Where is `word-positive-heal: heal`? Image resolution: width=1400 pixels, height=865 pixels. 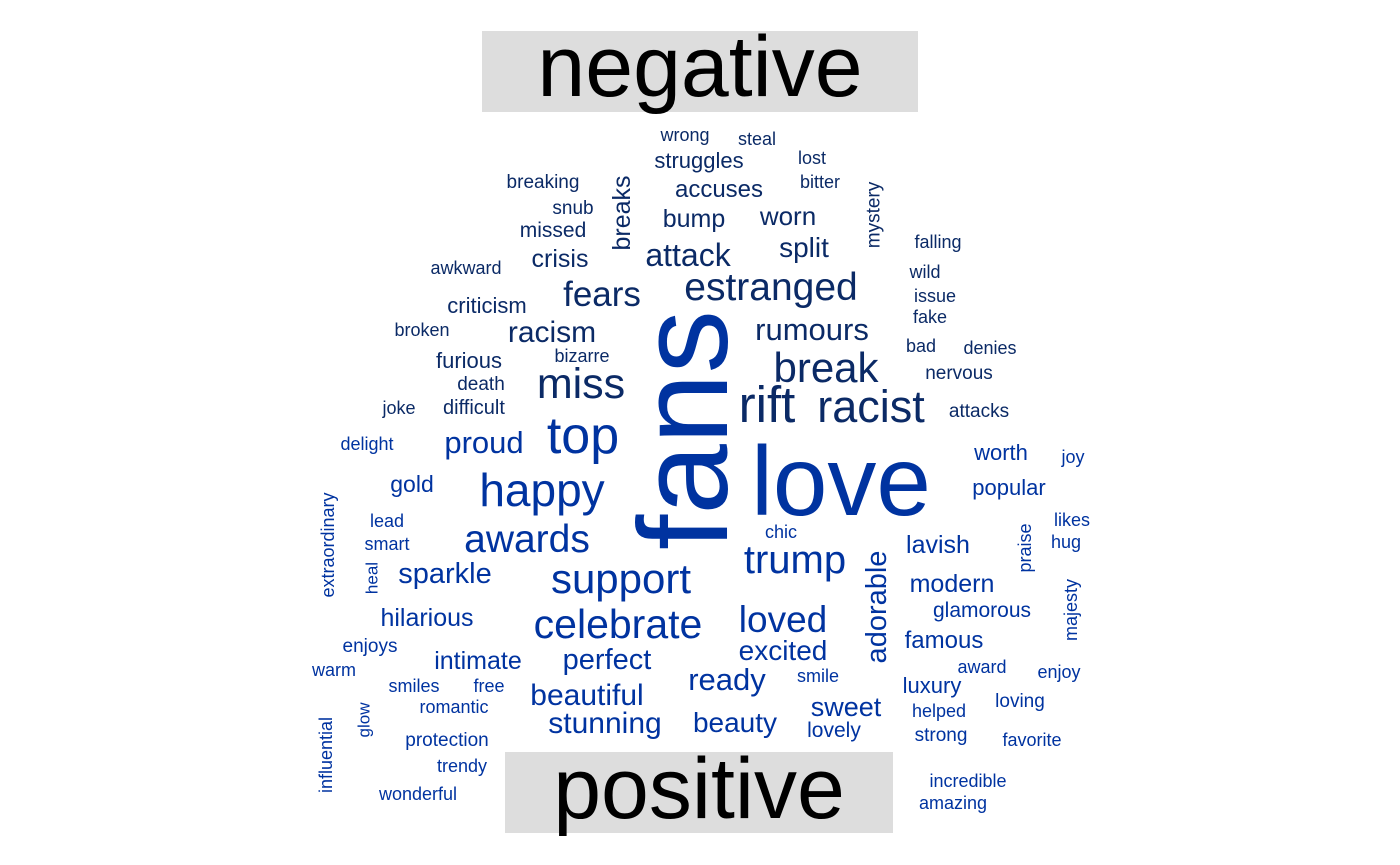
word-positive-heal: heal is located at coordinates (372, 578).